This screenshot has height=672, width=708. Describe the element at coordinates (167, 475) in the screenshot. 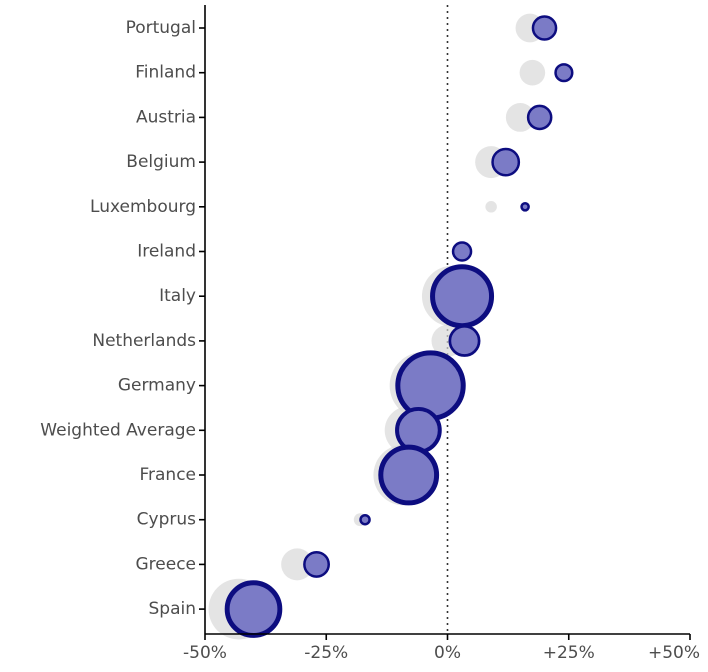

I see `y-tick-label-france: France` at that location.